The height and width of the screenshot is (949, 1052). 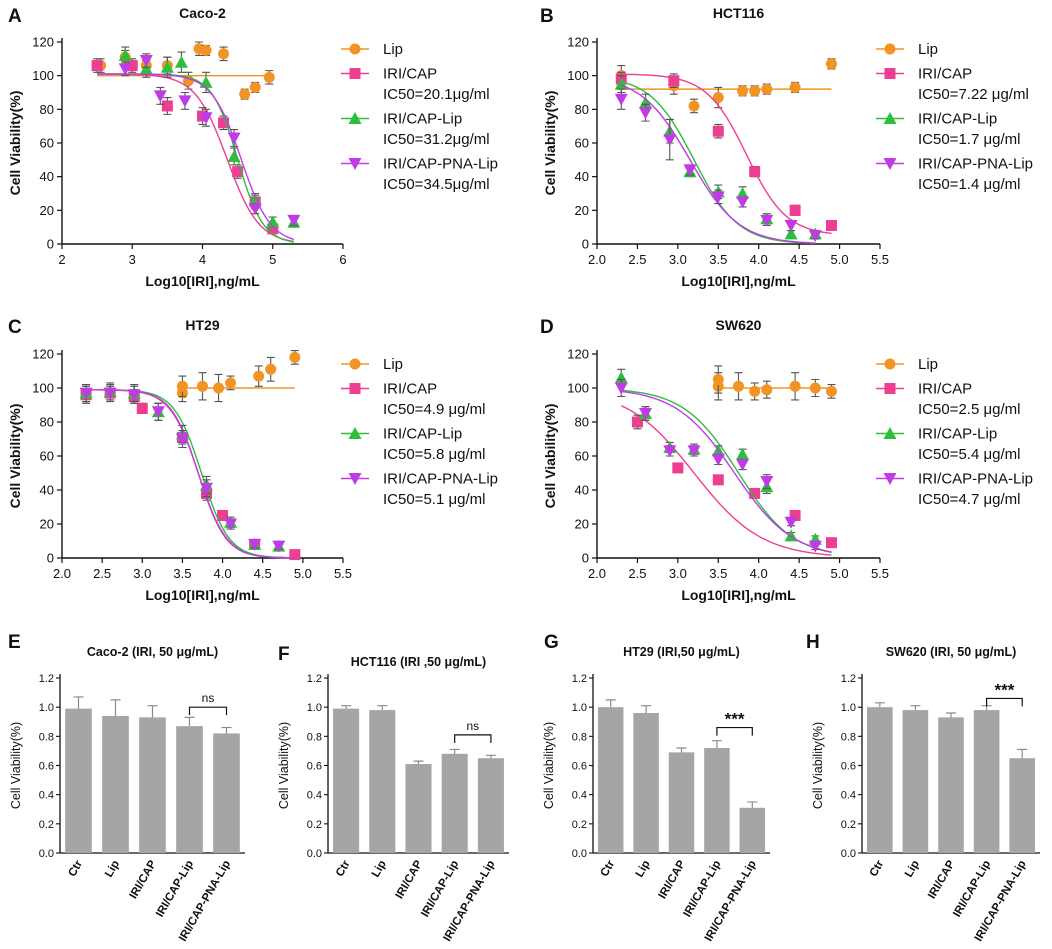 What do you see at coordinates (418, 662) in the screenshot?
I see `chart-title: HCT116 (IRI ,50 μg/mL)` at bounding box center [418, 662].